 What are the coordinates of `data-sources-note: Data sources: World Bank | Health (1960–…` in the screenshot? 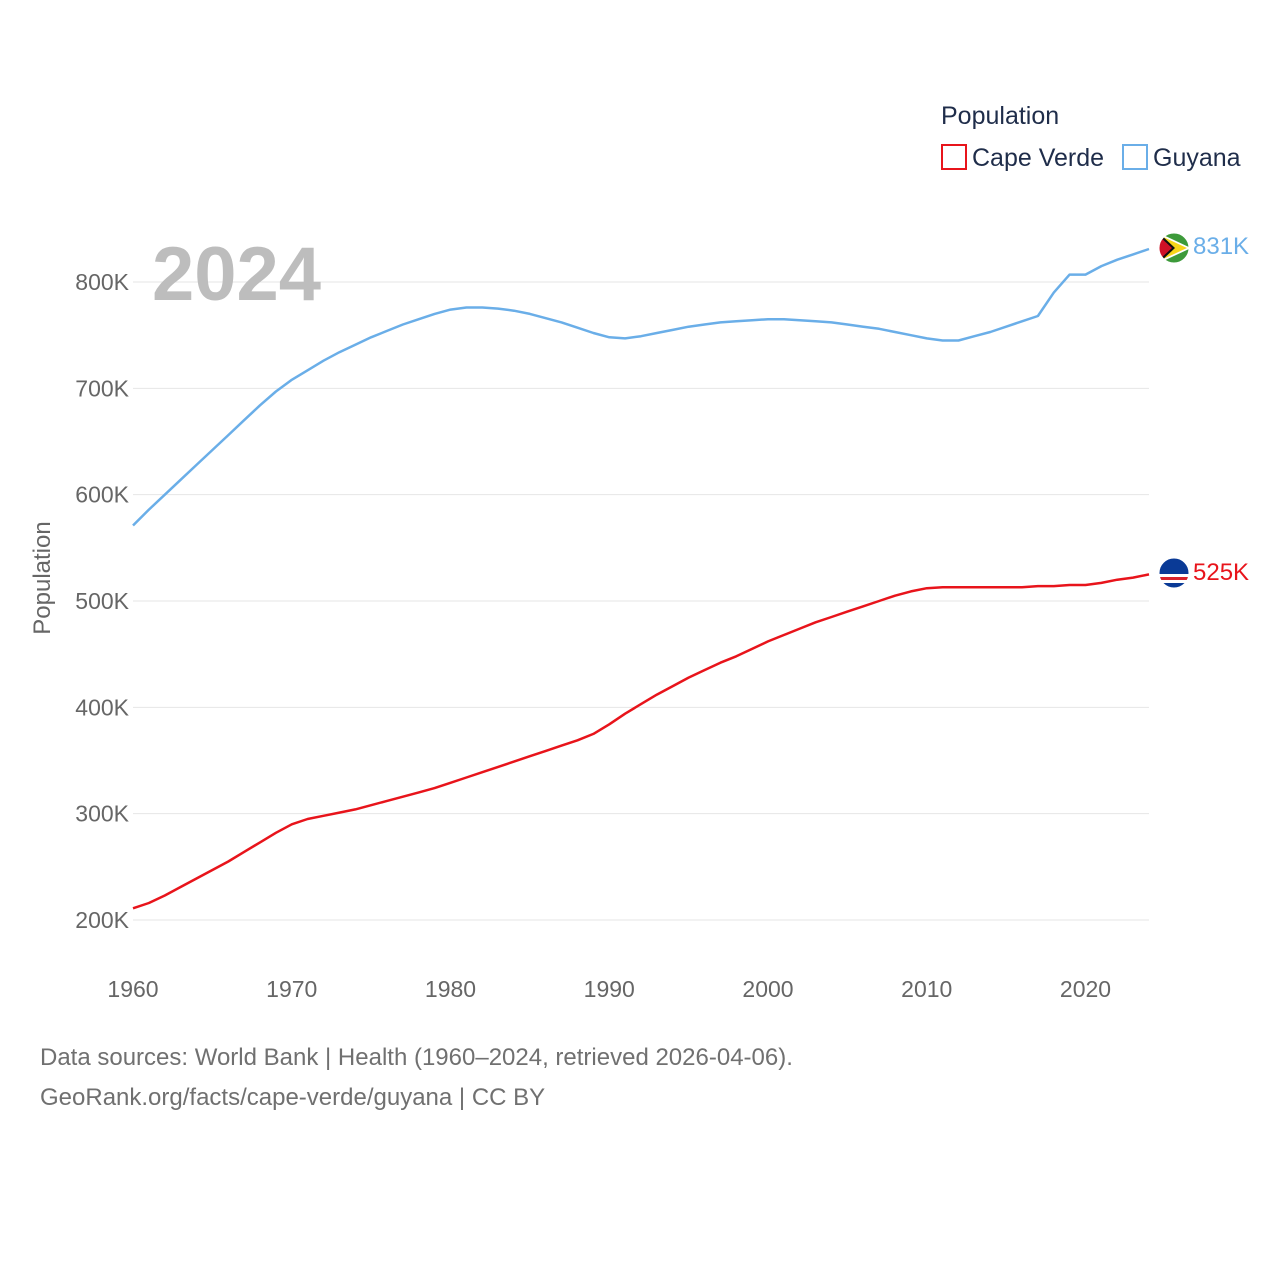 It's located at (416, 1057).